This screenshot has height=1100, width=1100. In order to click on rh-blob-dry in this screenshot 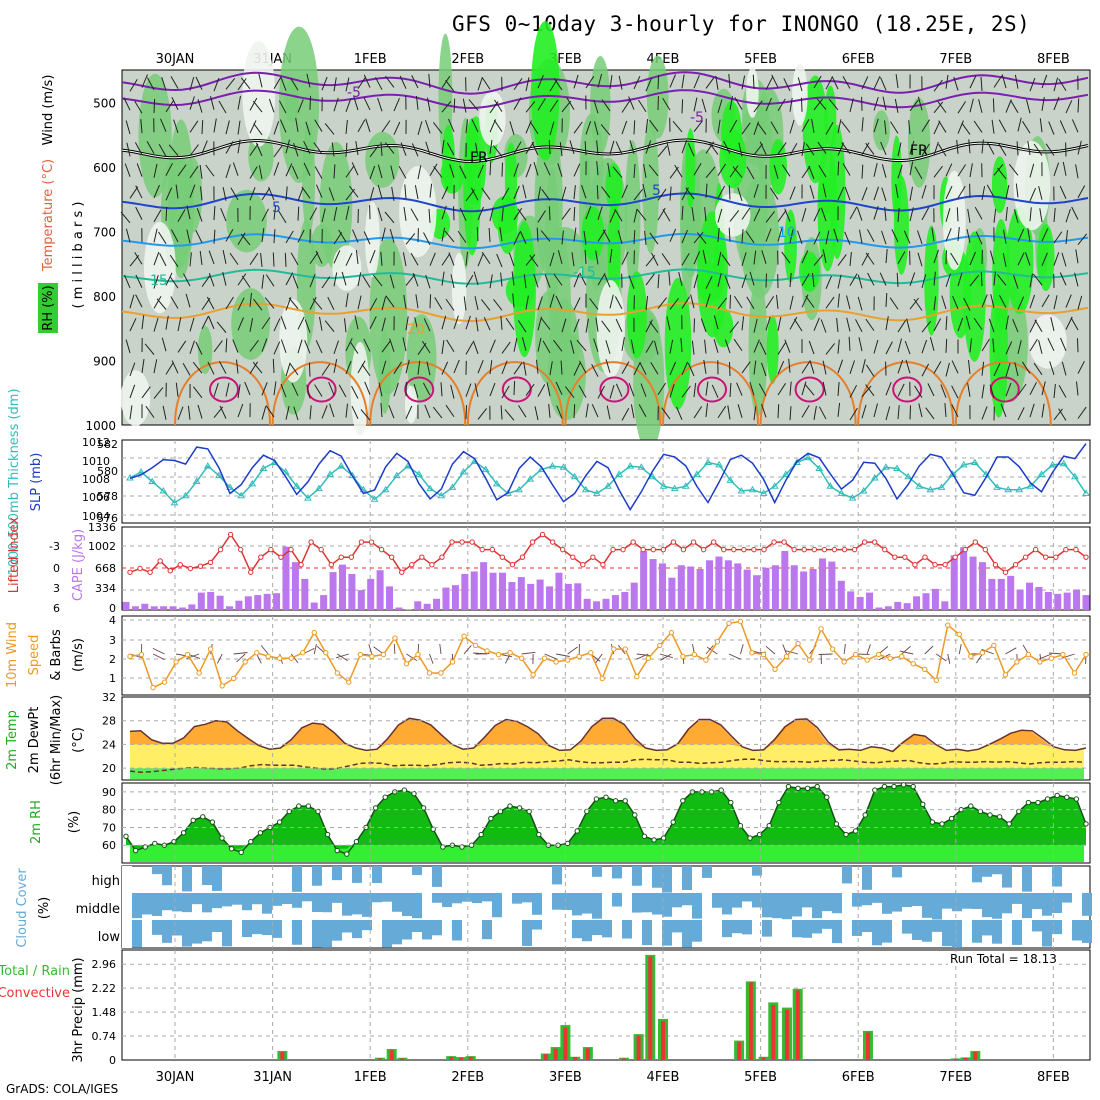, I will do `click(418, 212)`.